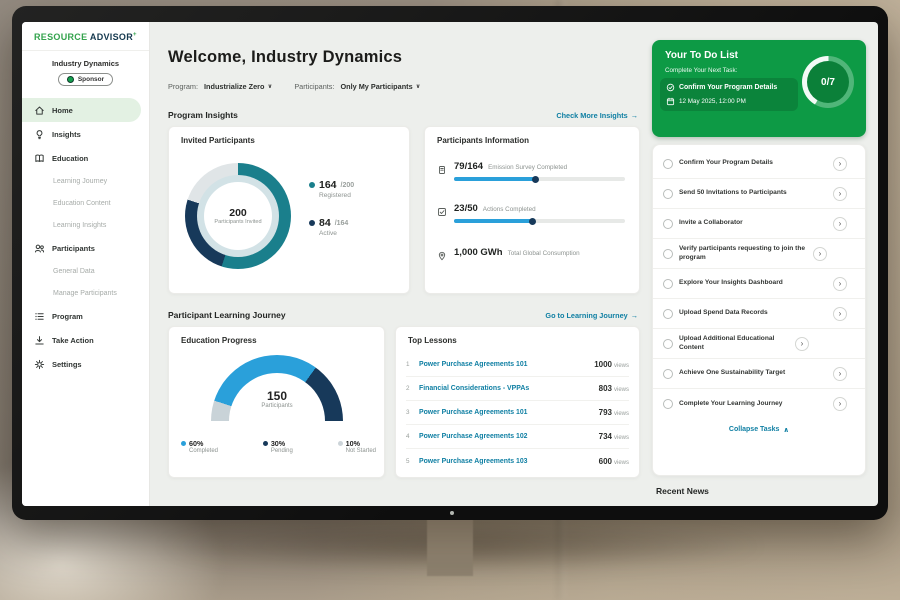  I want to click on not-started-dot, so click(340, 443).